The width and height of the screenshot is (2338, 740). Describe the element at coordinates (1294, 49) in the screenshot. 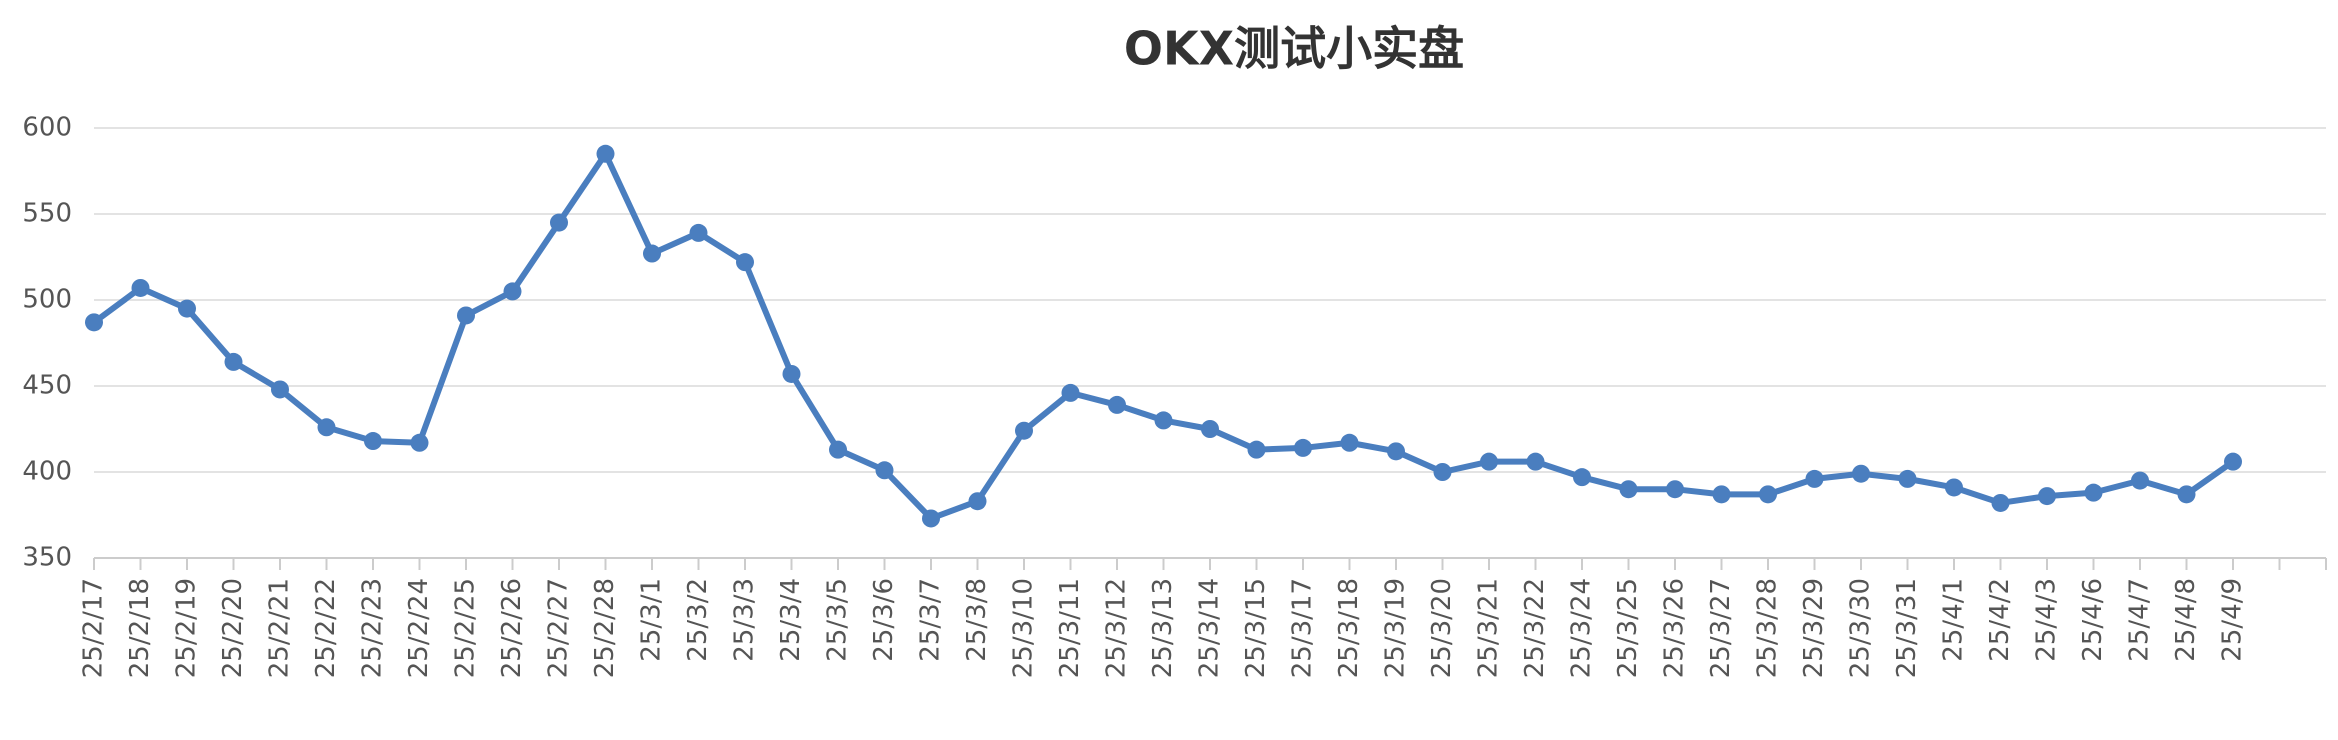

I see `chart-title: OKX测试小实盘` at that location.